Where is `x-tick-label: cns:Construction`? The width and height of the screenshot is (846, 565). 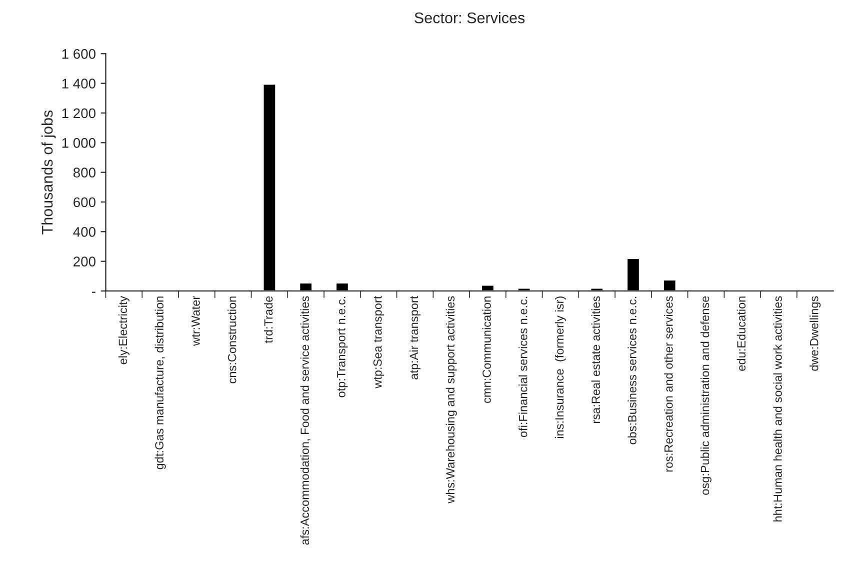 x-tick-label: cns:Construction is located at coordinates (232, 340).